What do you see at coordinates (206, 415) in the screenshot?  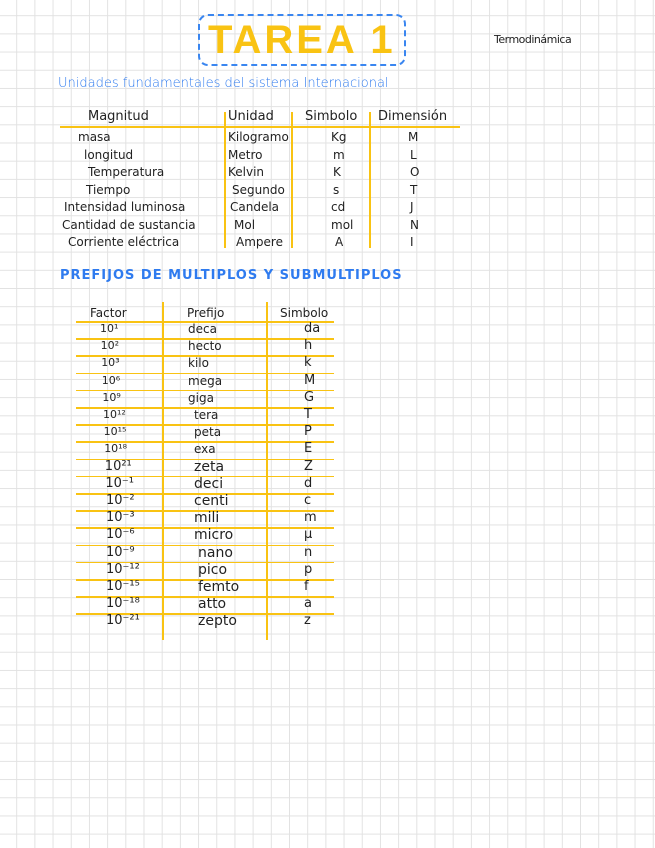 I see `prefix-cell: tera` at bounding box center [206, 415].